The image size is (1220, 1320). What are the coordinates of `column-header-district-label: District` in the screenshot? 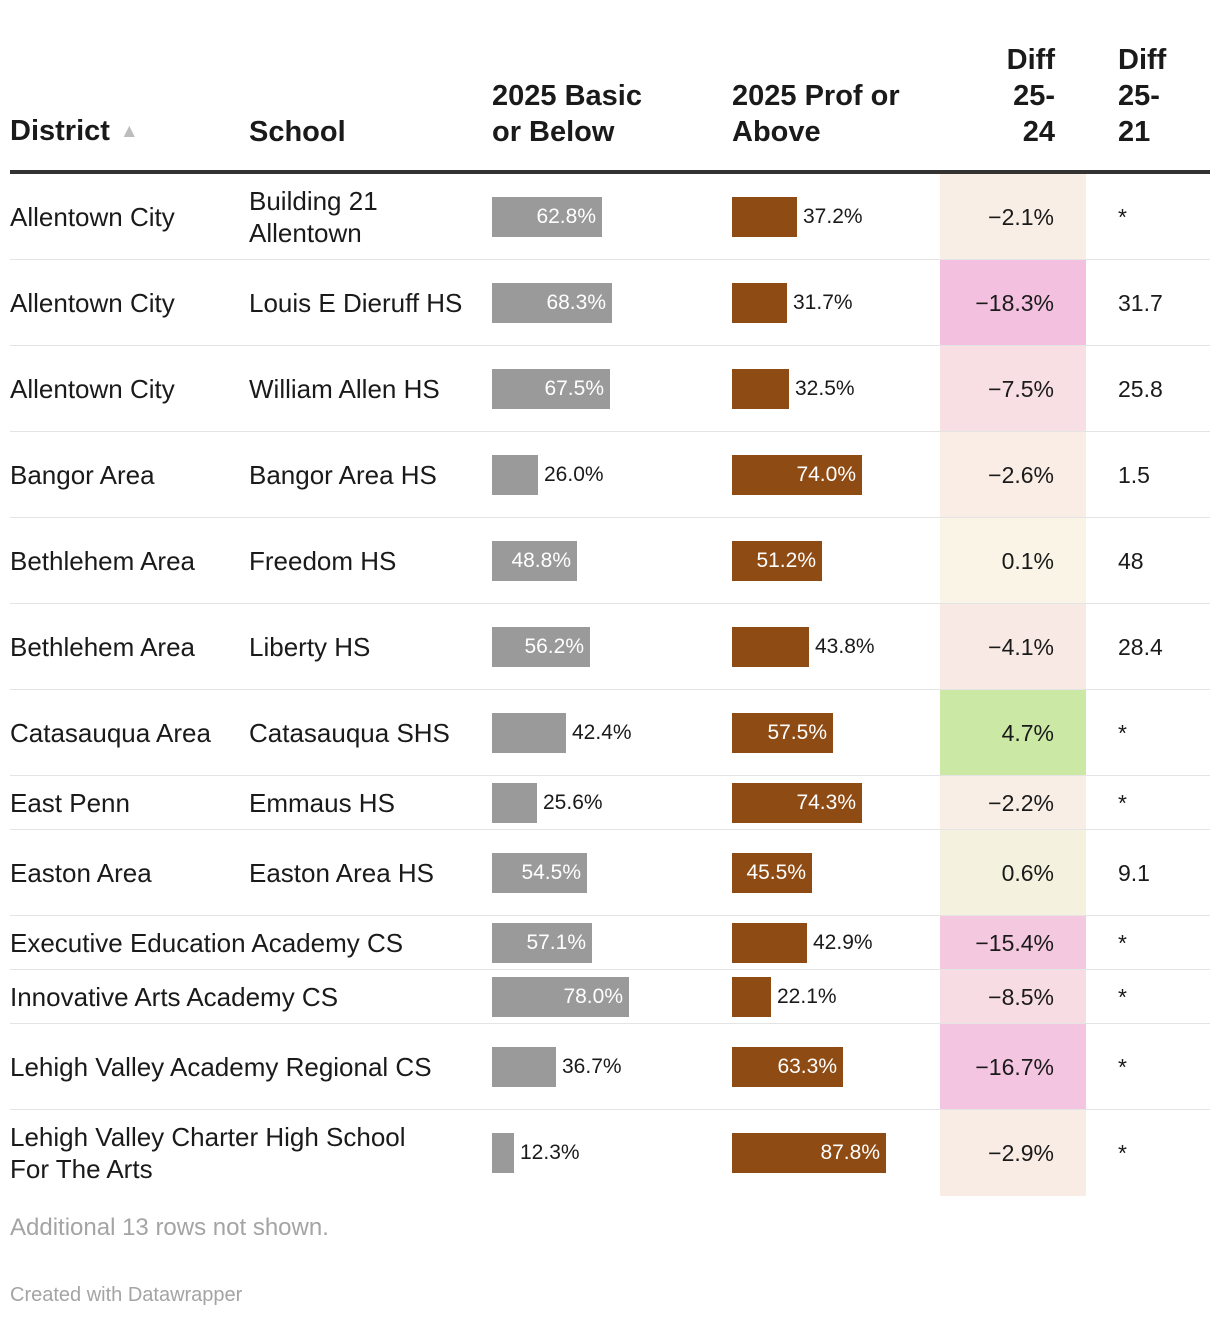 It's located at (60, 131).